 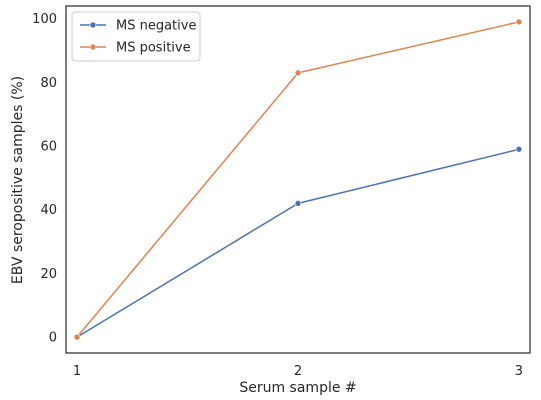 What do you see at coordinates (136, 36) in the screenshot?
I see `legend: MS negative MS positive` at bounding box center [136, 36].